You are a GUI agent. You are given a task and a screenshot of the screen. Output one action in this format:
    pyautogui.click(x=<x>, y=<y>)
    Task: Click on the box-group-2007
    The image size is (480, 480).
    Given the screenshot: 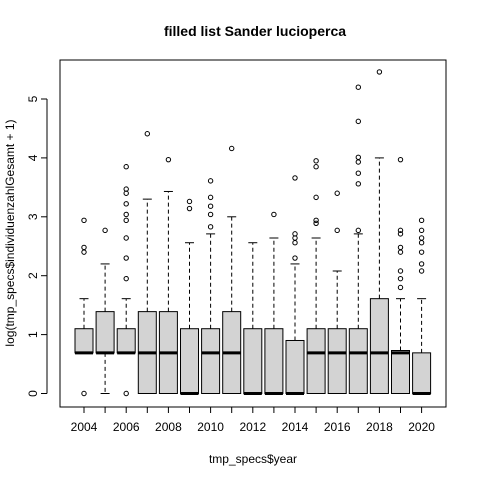 What is the action you would take?
    pyautogui.click(x=147, y=262)
    